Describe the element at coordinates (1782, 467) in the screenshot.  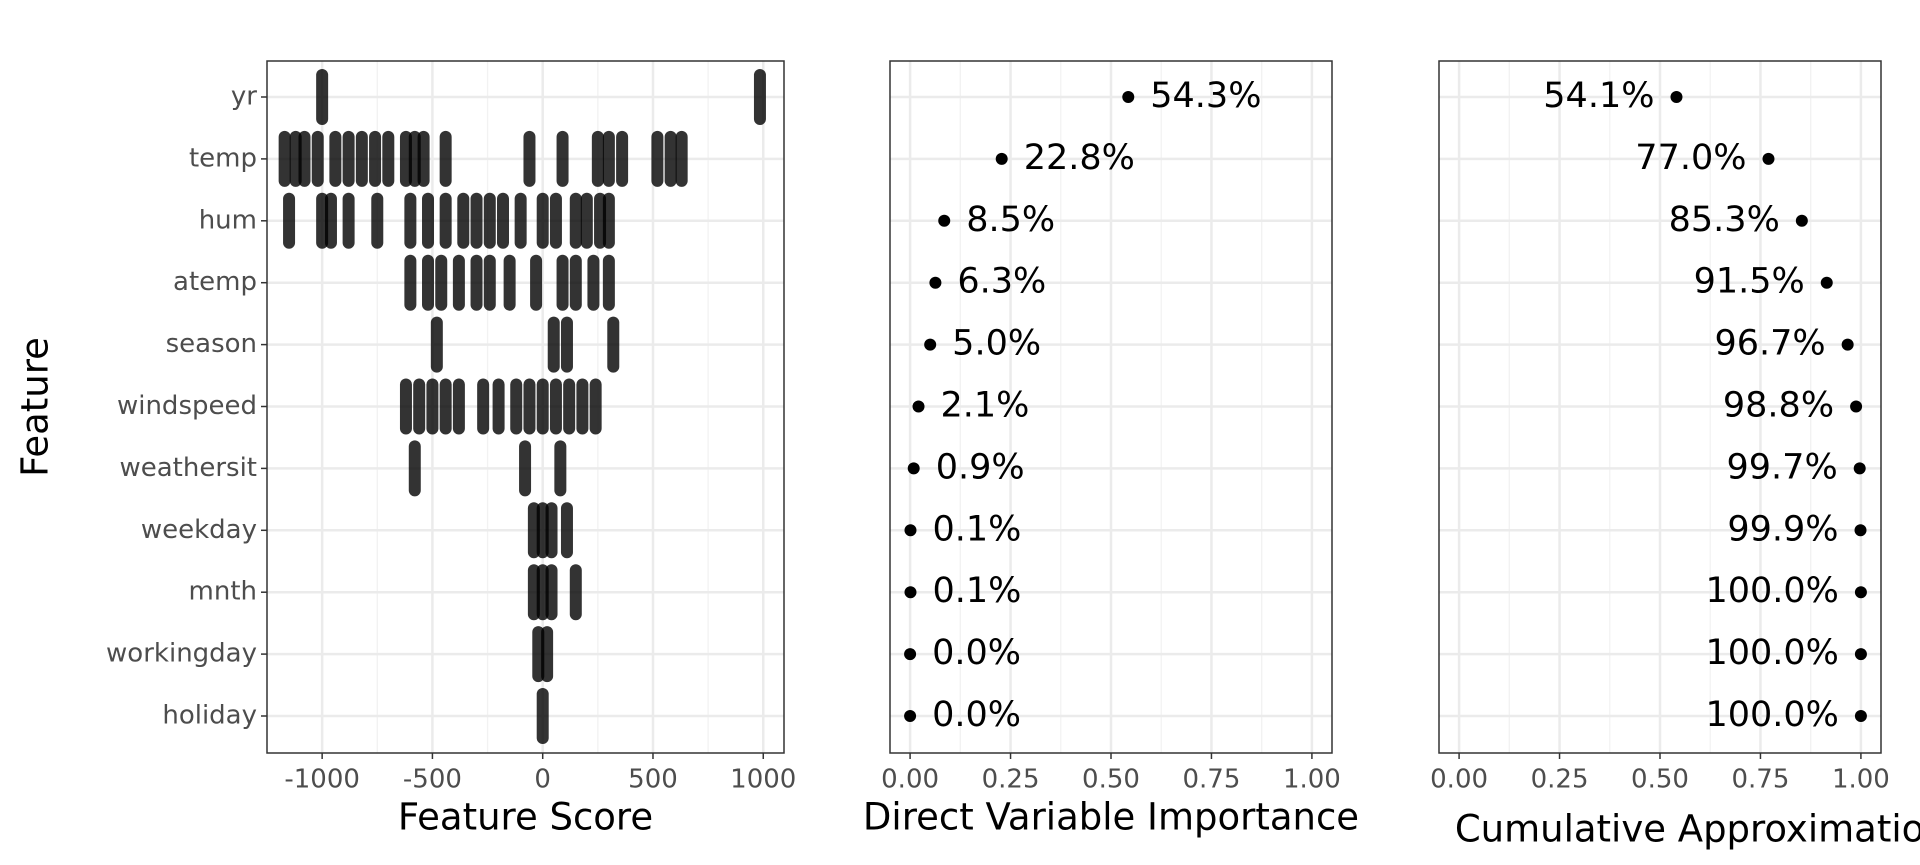
I see `value-label: 99.7%` at that location.